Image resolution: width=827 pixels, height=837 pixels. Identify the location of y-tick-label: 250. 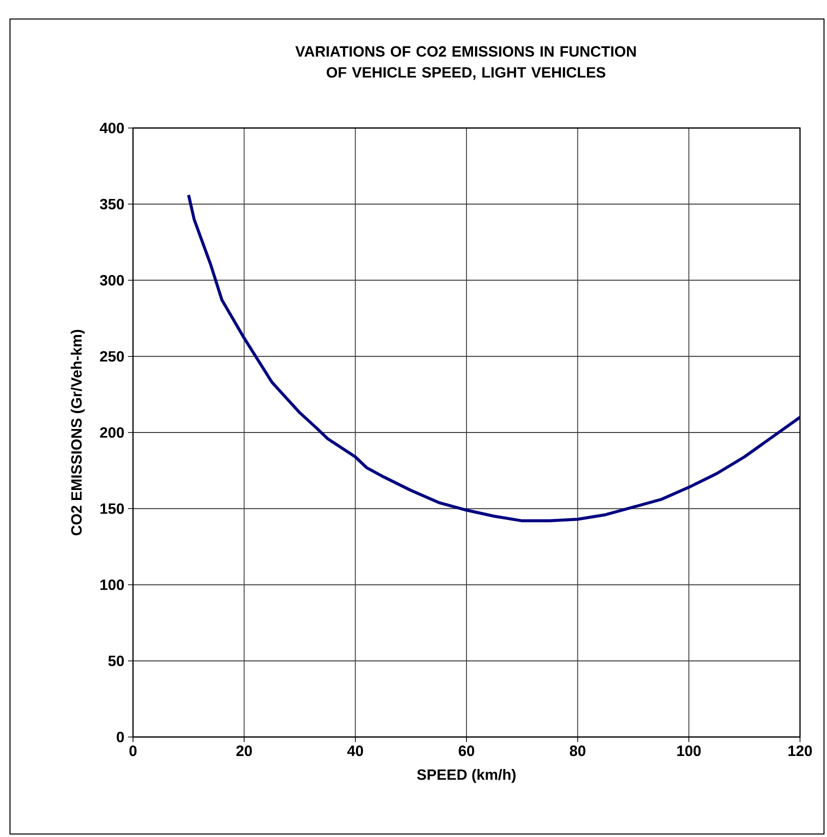
(112, 356).